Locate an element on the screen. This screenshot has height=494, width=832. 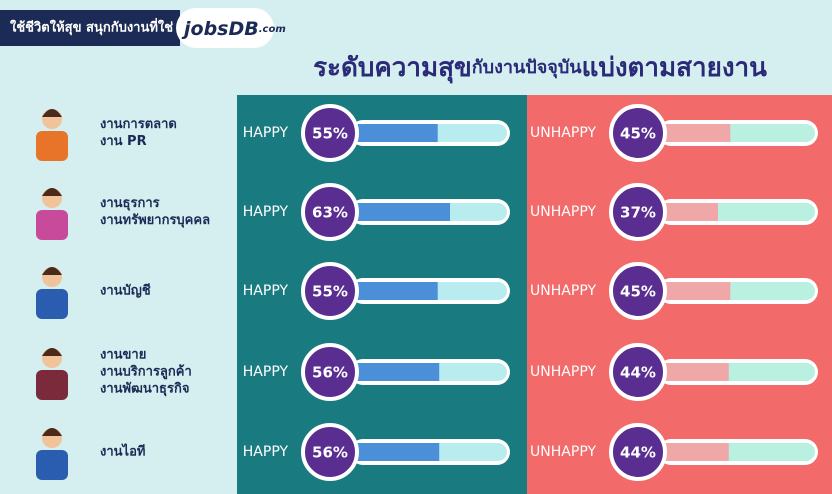
job-label: งานบริการลูกค้า is located at coordinates (146, 372).